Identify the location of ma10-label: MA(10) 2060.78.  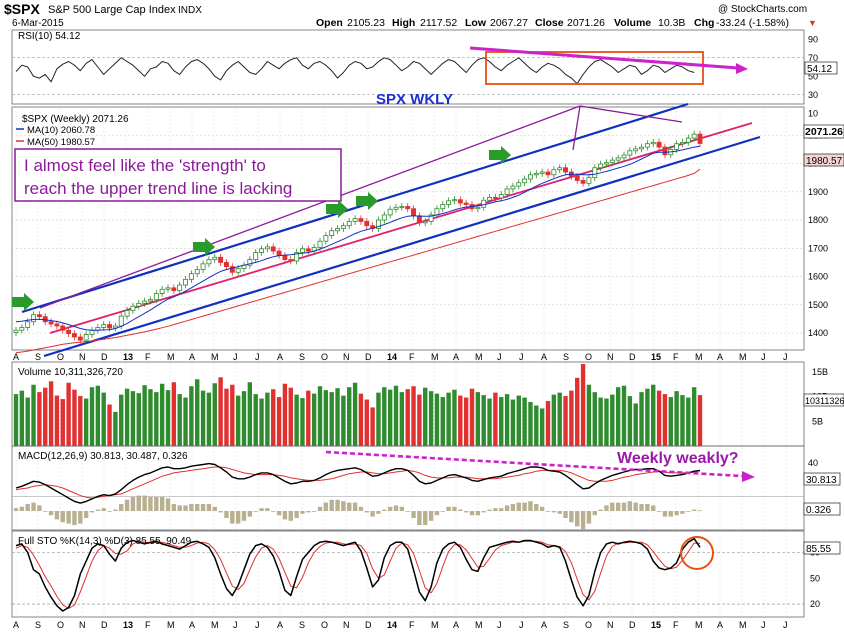
(61, 130).